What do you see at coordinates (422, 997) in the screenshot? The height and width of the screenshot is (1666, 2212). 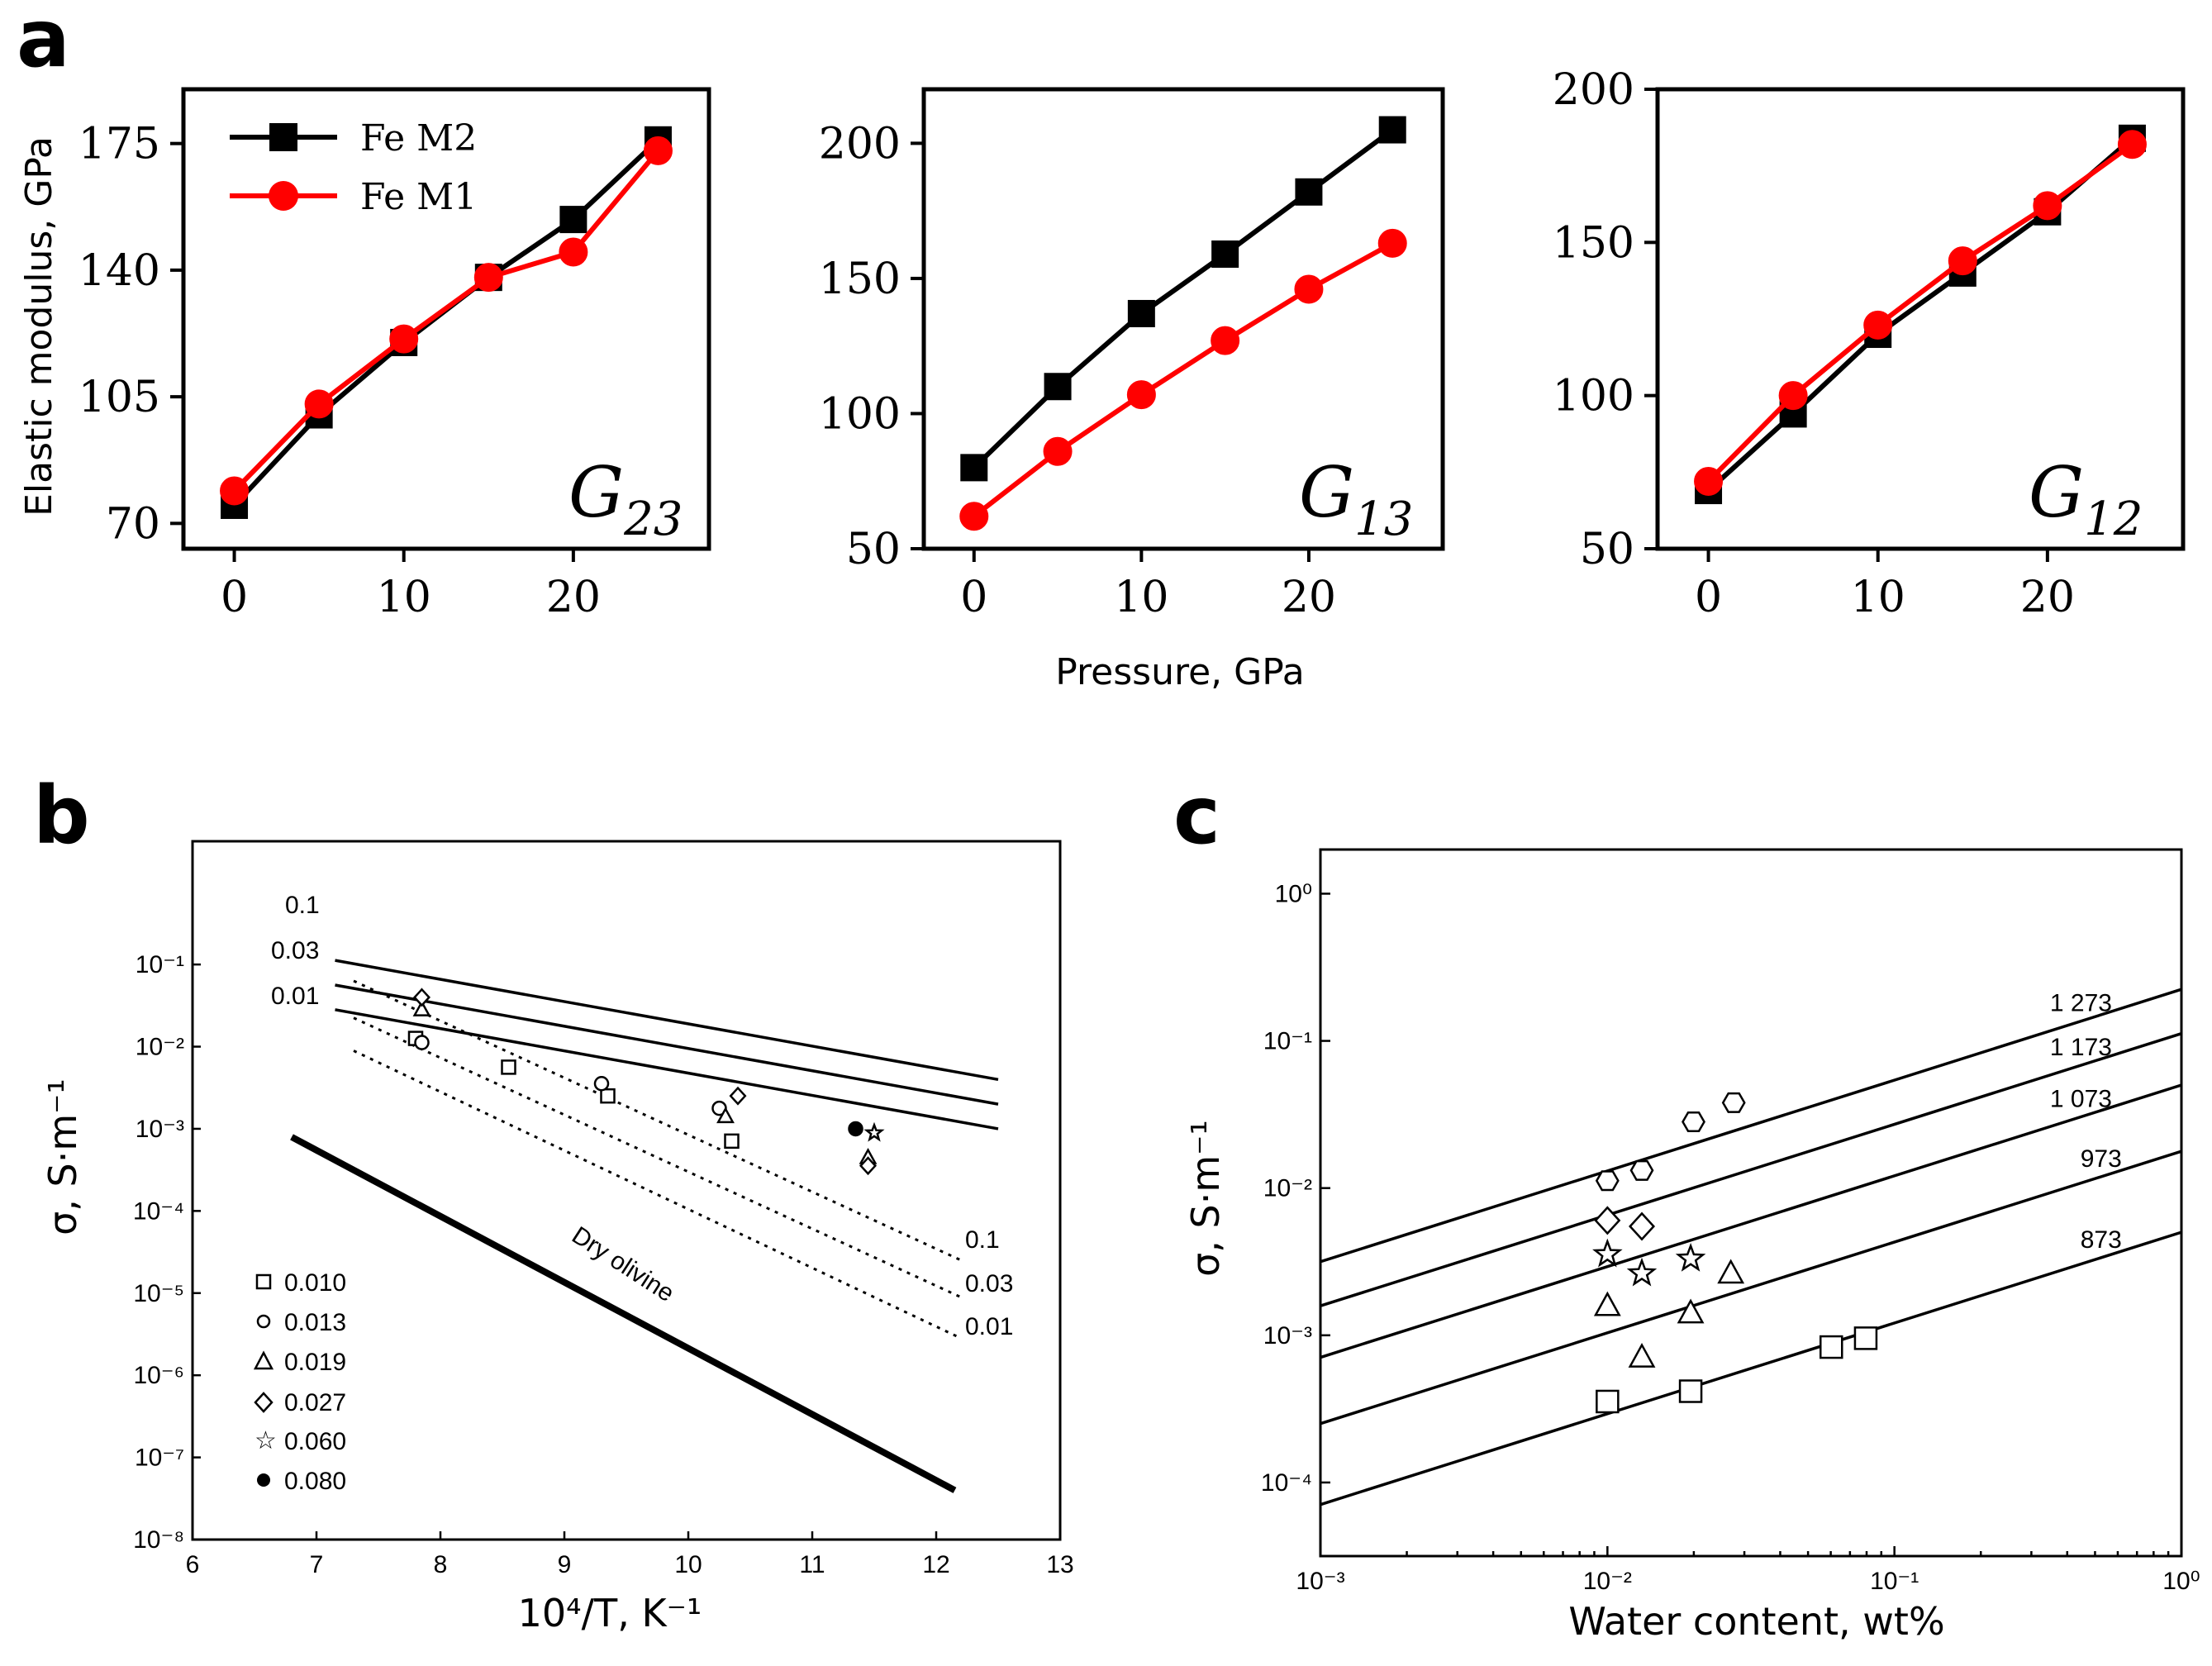 I see `point-0.027` at bounding box center [422, 997].